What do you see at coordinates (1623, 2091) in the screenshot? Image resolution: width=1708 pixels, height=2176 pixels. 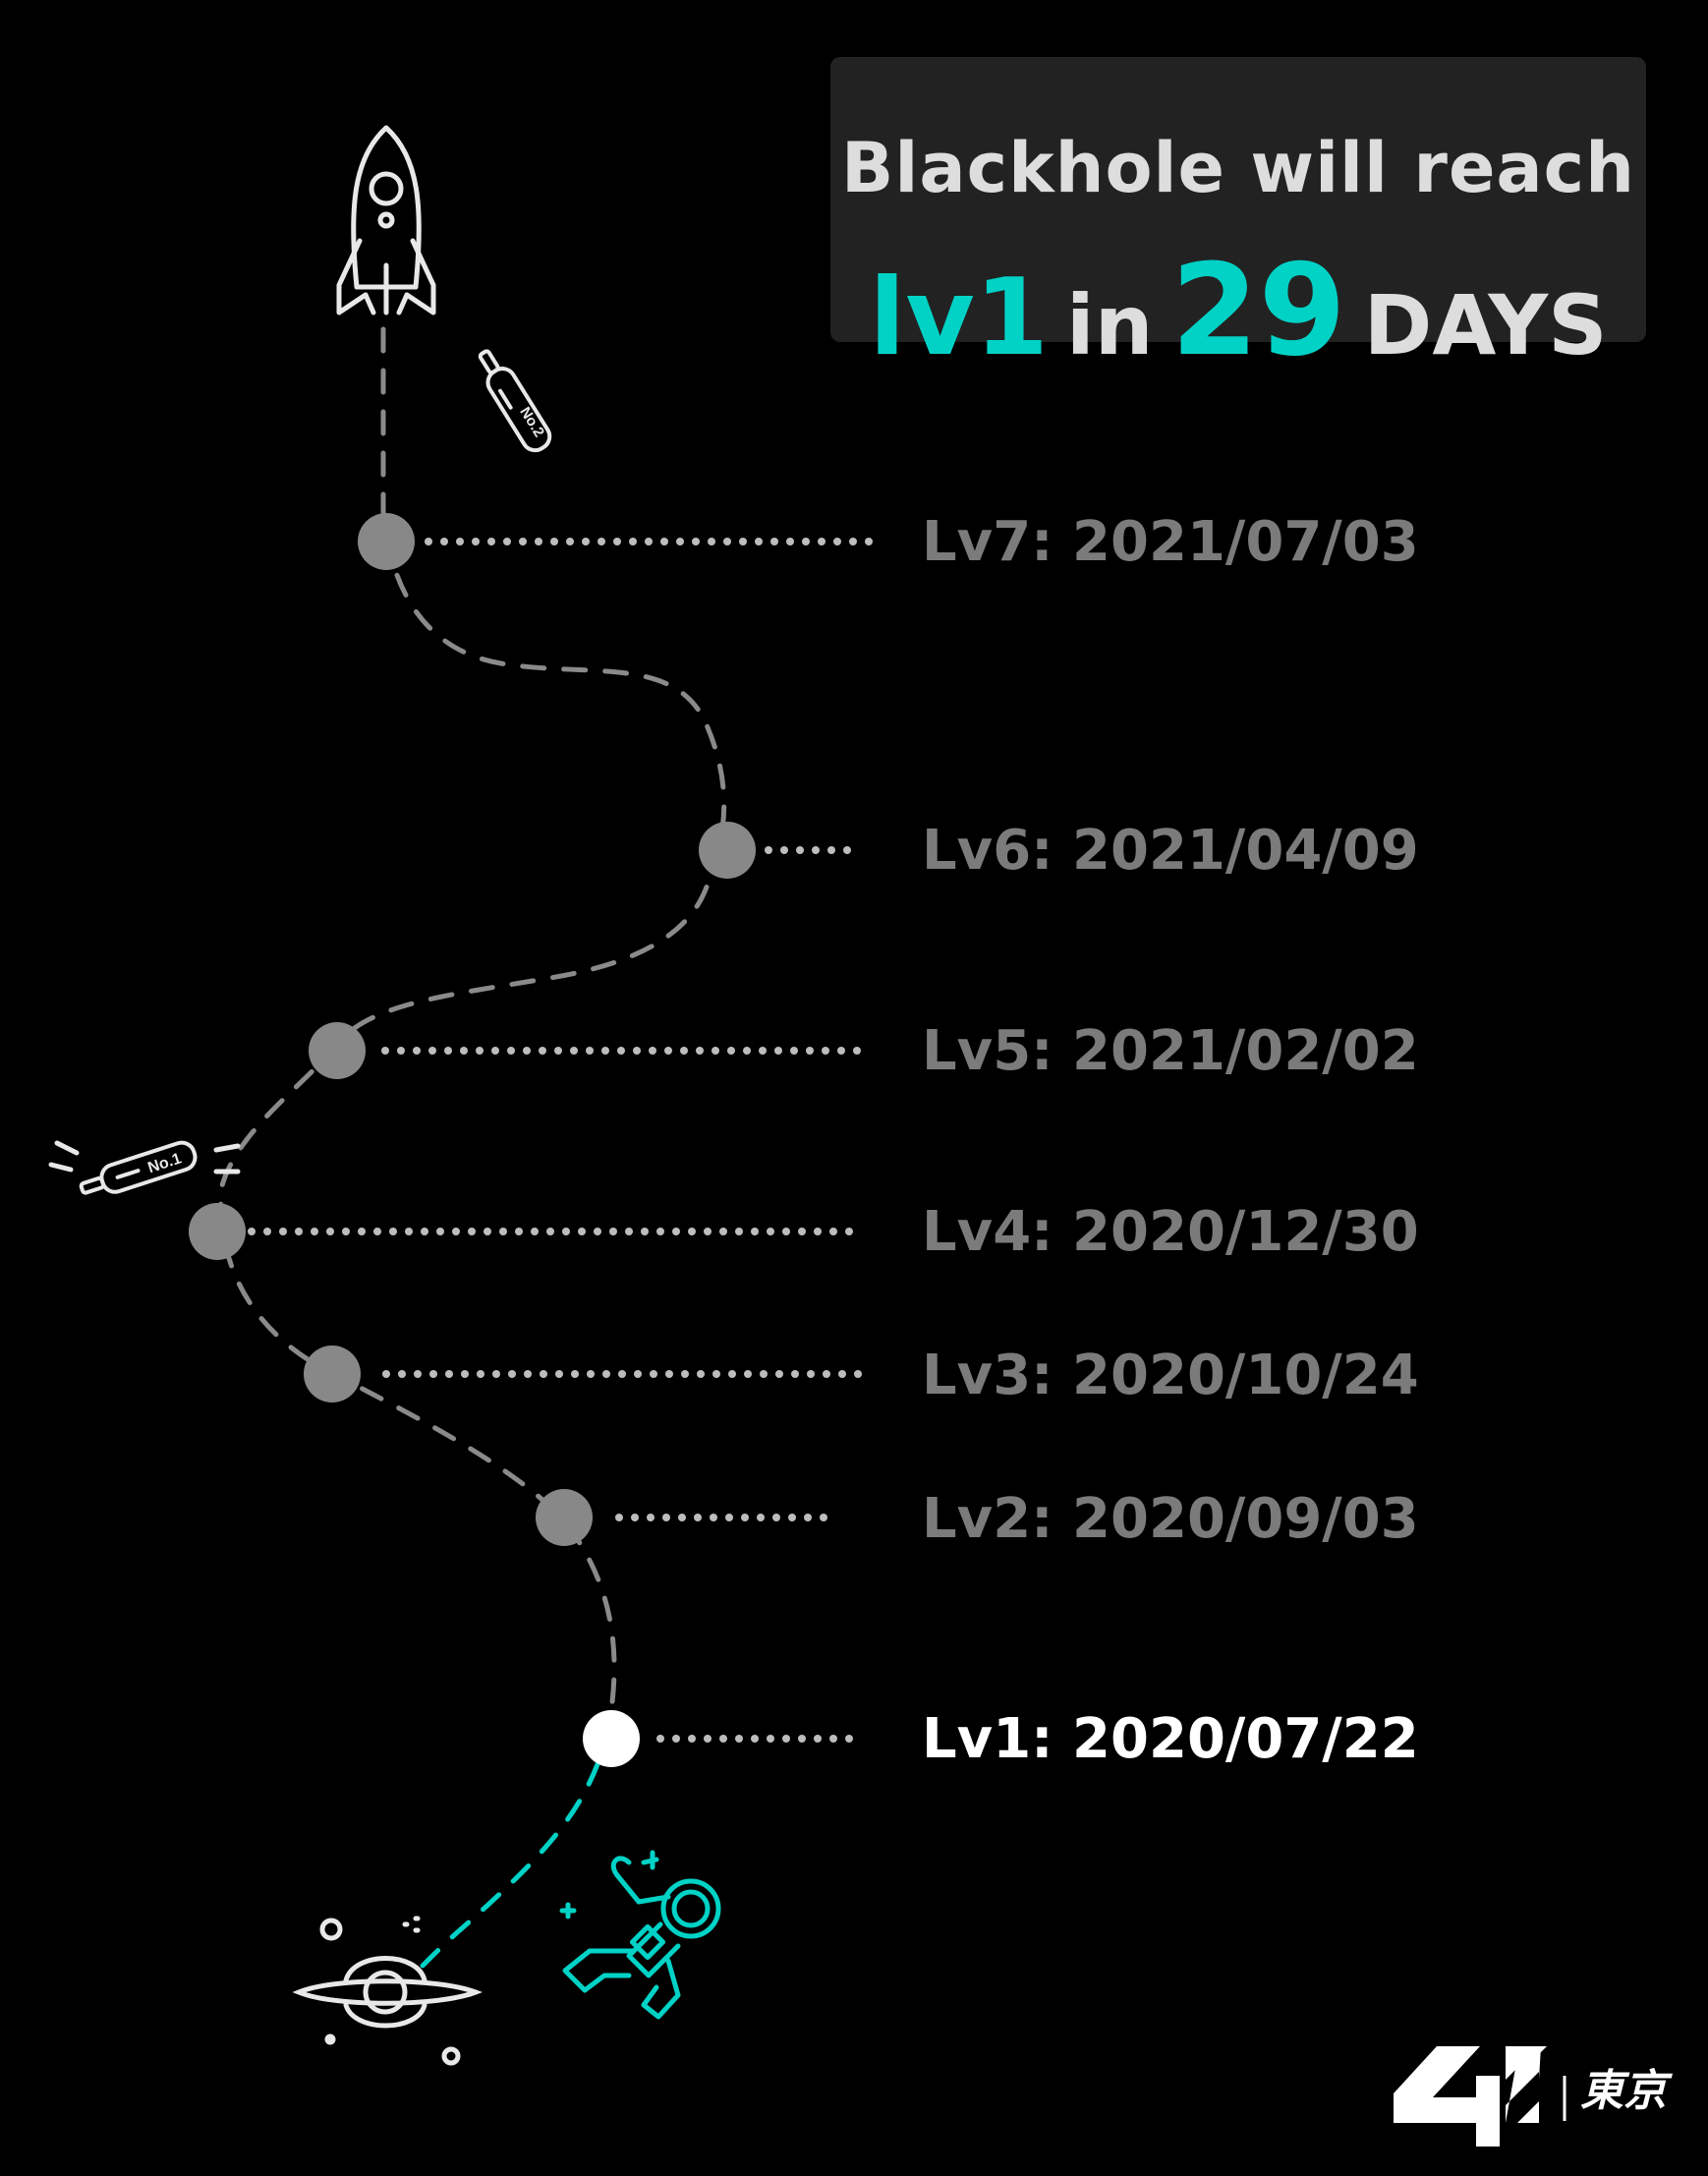 I see `brand-city: 東京` at bounding box center [1623, 2091].